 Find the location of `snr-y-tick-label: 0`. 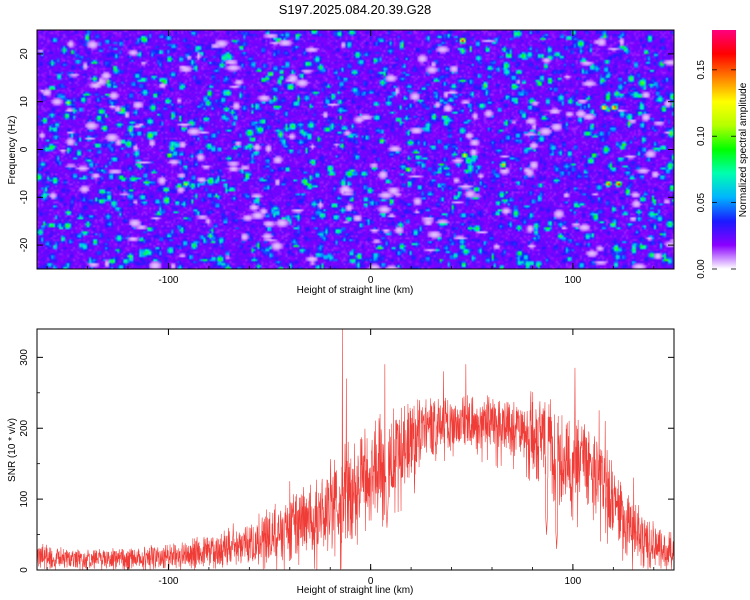

snr-y-tick-label: 0 is located at coordinates (24, 570).